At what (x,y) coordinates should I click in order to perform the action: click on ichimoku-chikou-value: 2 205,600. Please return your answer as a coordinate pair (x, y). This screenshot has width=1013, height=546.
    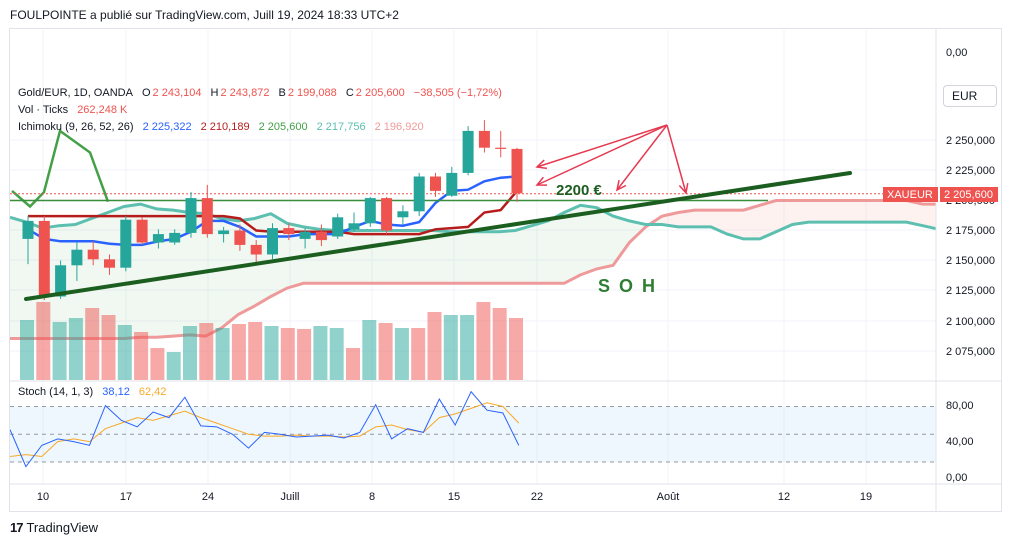
    Looking at the image, I should click on (283, 127).